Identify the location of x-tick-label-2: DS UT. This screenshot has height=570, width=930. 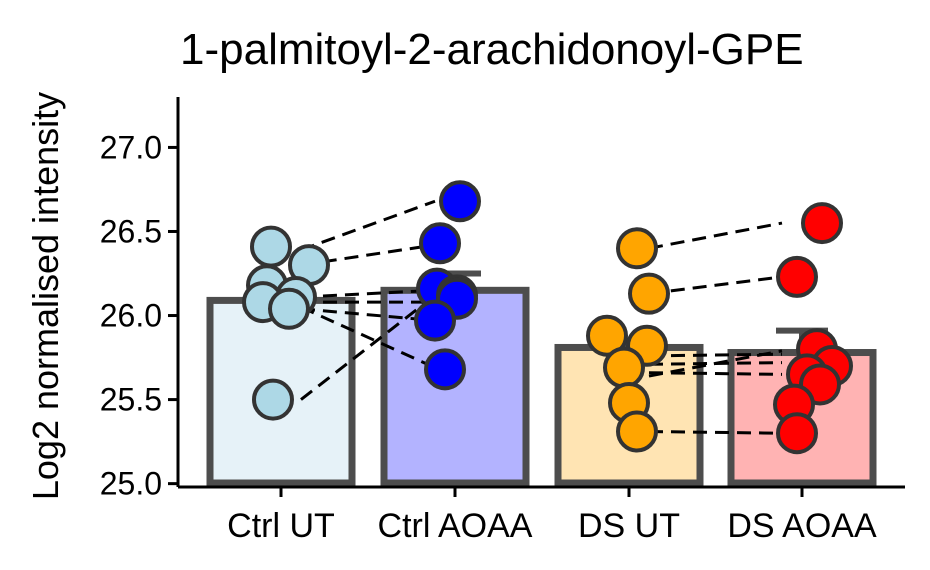
(629, 526).